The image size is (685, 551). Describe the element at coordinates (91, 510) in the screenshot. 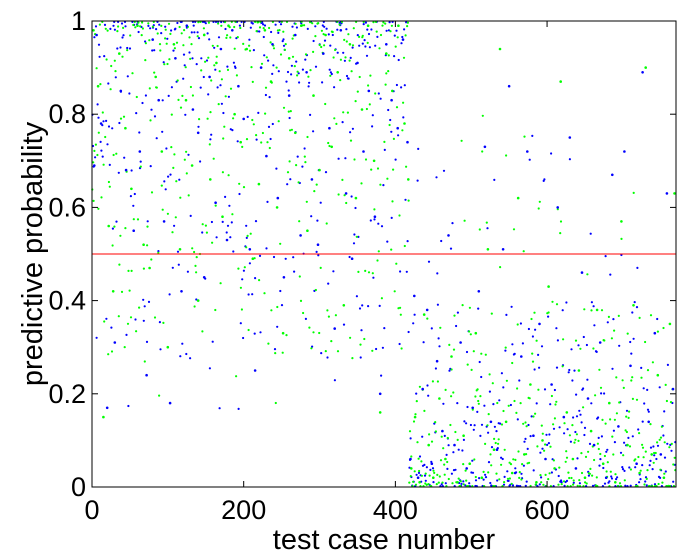

I see `x-tick-label: 0` at that location.